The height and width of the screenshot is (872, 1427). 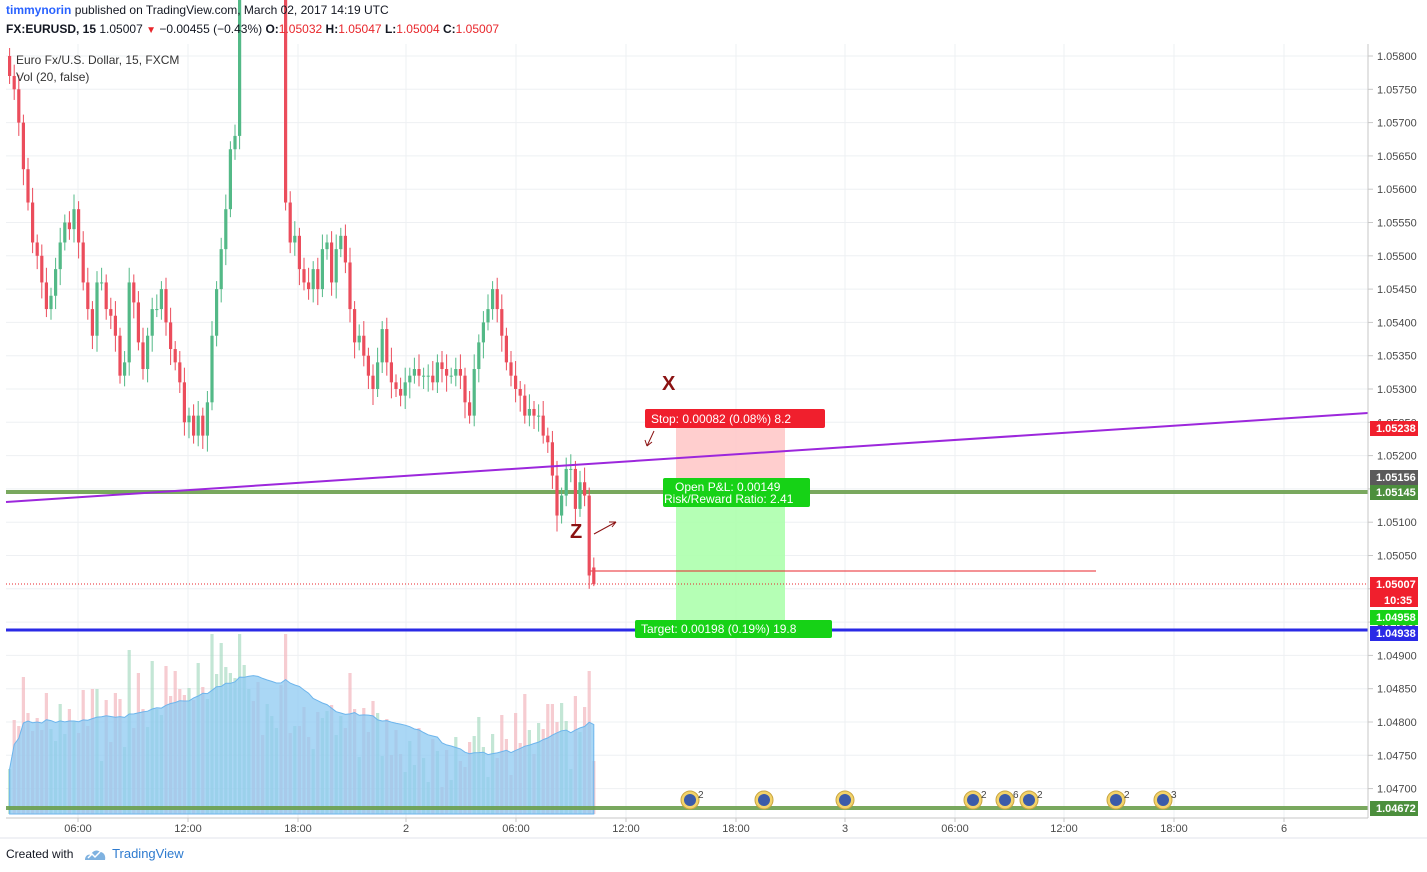 I want to click on event-markers: 2 2 6 2 2 3, so click(x=928, y=800).